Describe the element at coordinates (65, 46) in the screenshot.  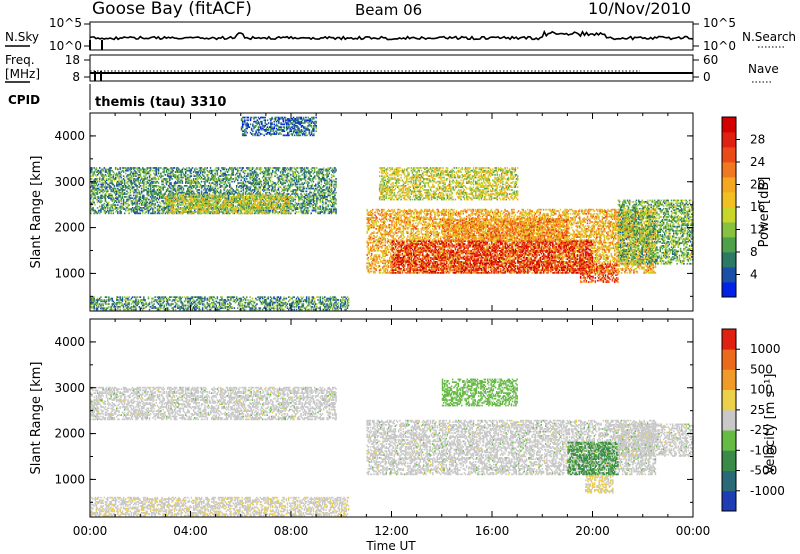
I see `noise-tick-bottom-left: 10^0` at that location.